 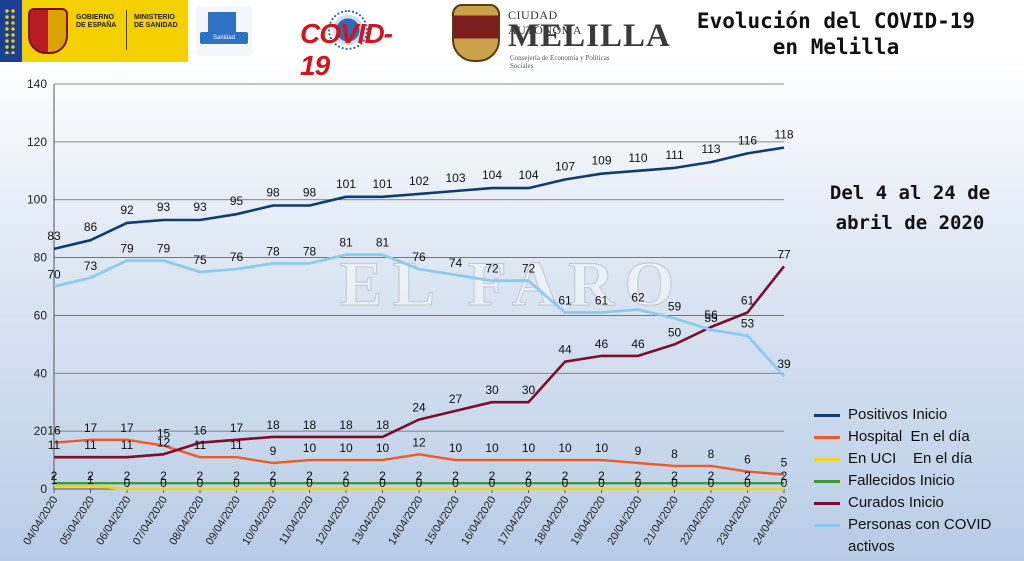 What do you see at coordinates (710, 149) in the screenshot?
I see `data-label: 113` at bounding box center [710, 149].